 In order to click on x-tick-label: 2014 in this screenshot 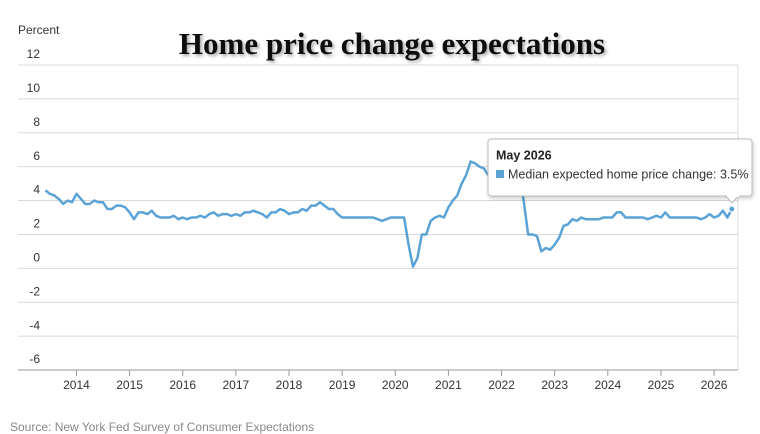, I will do `click(76, 385)`.